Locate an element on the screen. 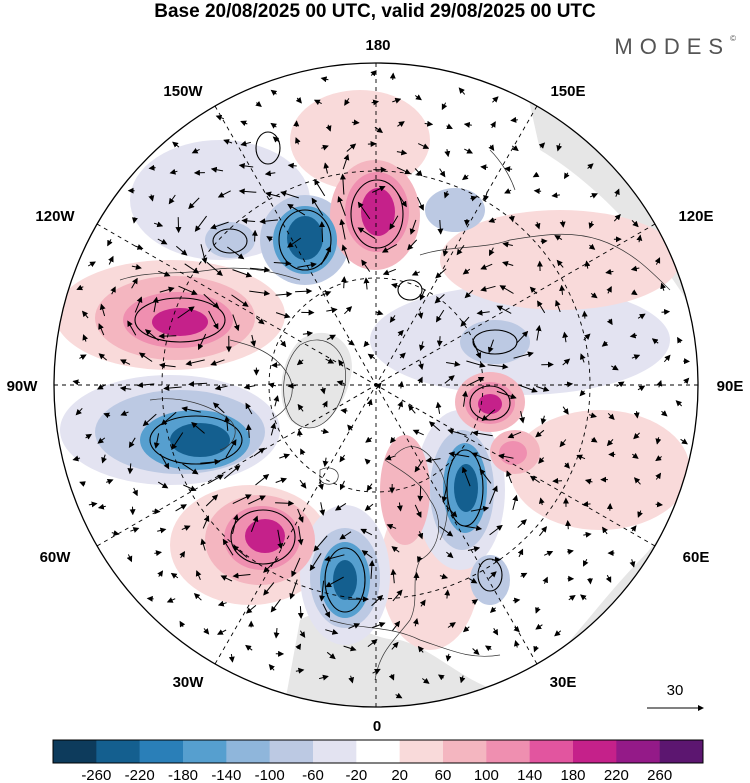 The image size is (750, 783). colorbar-label: 220 is located at coordinates (616, 775).